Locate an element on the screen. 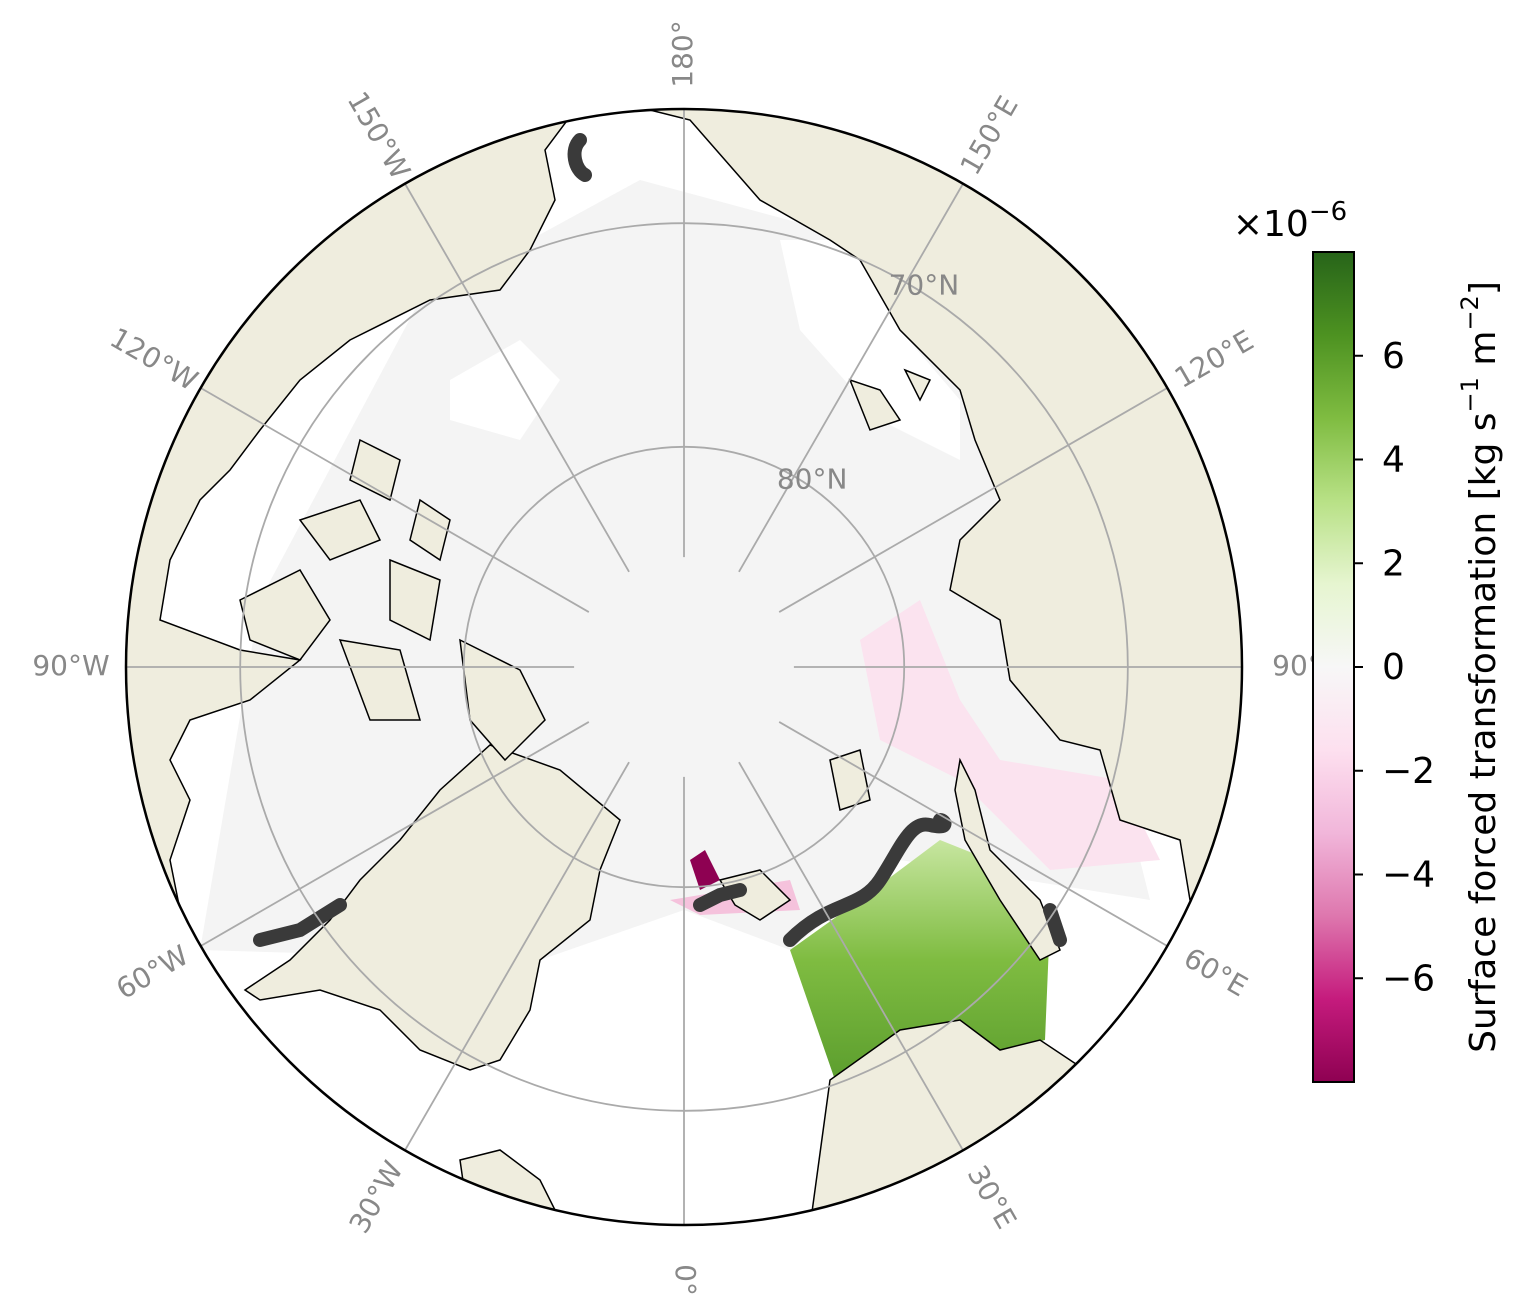 This screenshot has height=1301, width=1521. label-exponent: −2 is located at coordinates (1470, 312).